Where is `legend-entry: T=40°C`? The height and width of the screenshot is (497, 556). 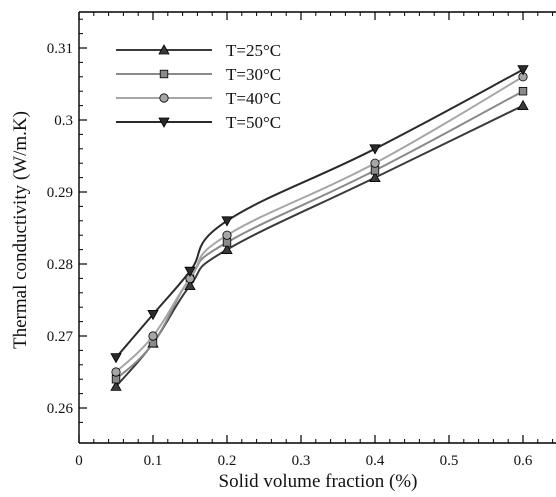
legend-entry: T=40°C is located at coordinates (198, 98).